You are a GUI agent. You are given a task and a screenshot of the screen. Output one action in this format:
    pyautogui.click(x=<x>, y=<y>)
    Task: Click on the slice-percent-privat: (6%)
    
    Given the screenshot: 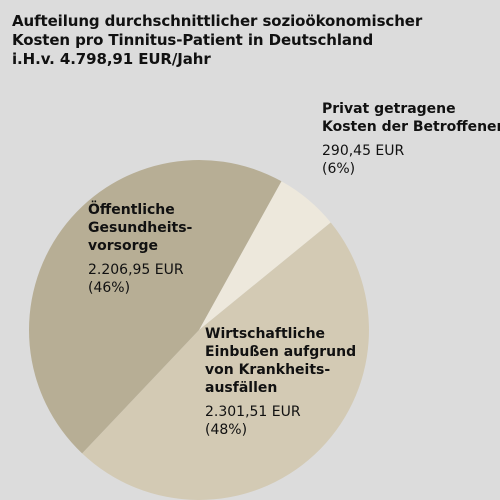 What is the action you would take?
    pyautogui.click(x=339, y=169)
    